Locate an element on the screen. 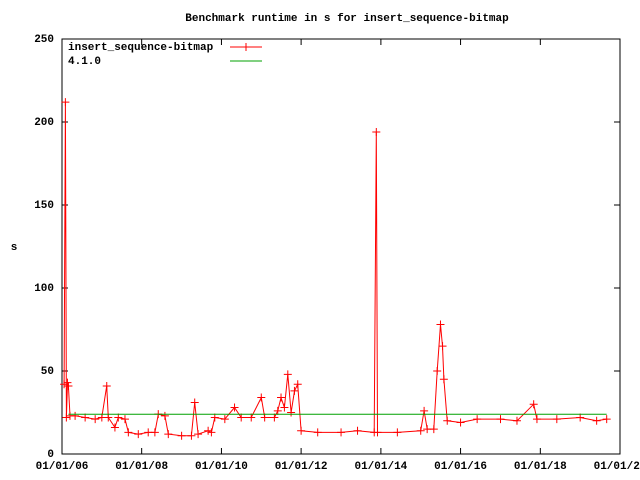 The width and height of the screenshot is (640, 480). y-tick-label: 150 is located at coordinates (44, 206).